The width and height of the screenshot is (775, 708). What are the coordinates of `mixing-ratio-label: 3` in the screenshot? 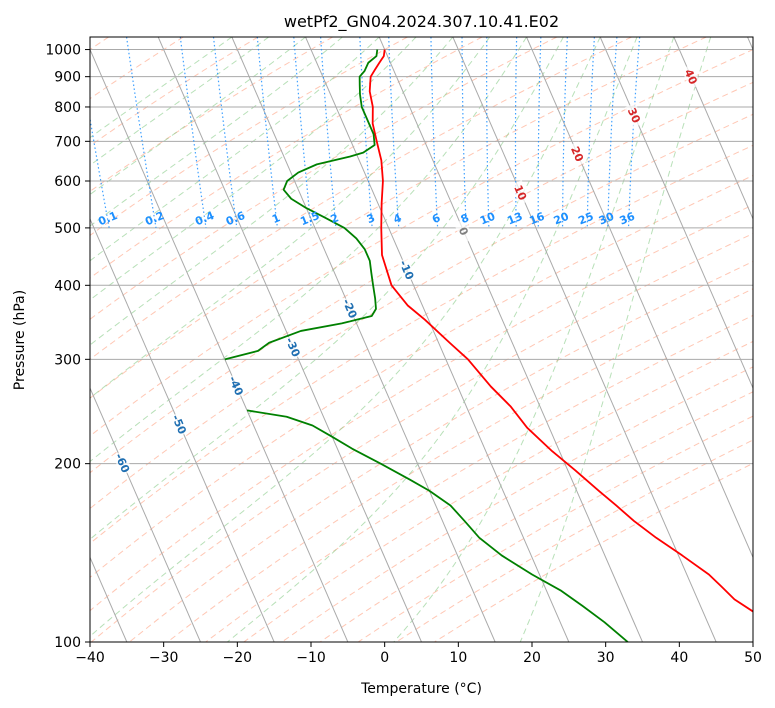 It's located at (371, 218).